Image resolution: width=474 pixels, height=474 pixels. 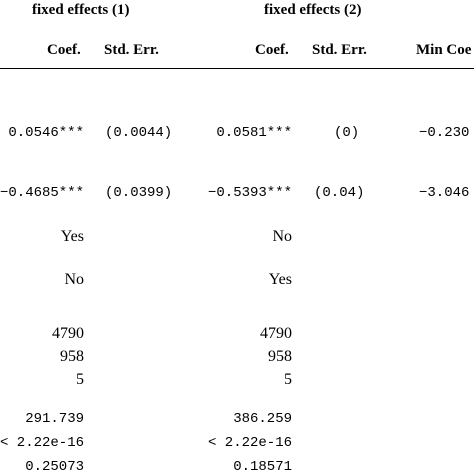 I want to click on min-row1: −0.230, so click(x=444, y=133).